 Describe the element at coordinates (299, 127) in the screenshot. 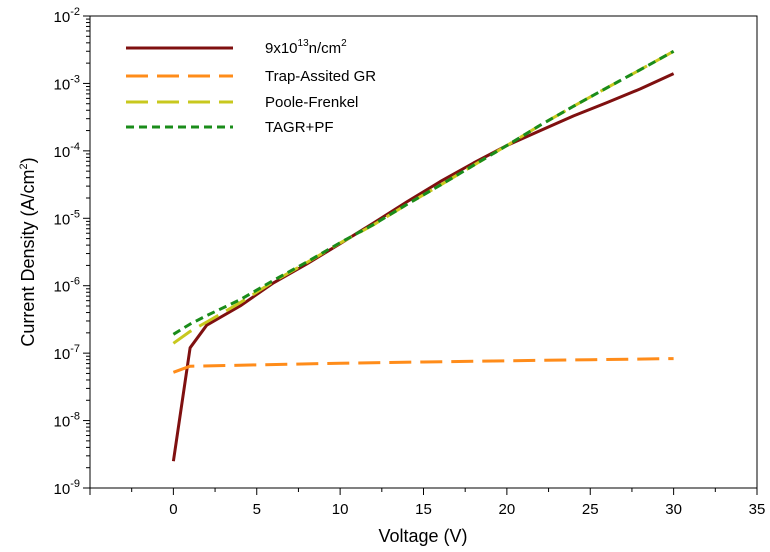

I see `legend-label: TAGR+PF` at that location.